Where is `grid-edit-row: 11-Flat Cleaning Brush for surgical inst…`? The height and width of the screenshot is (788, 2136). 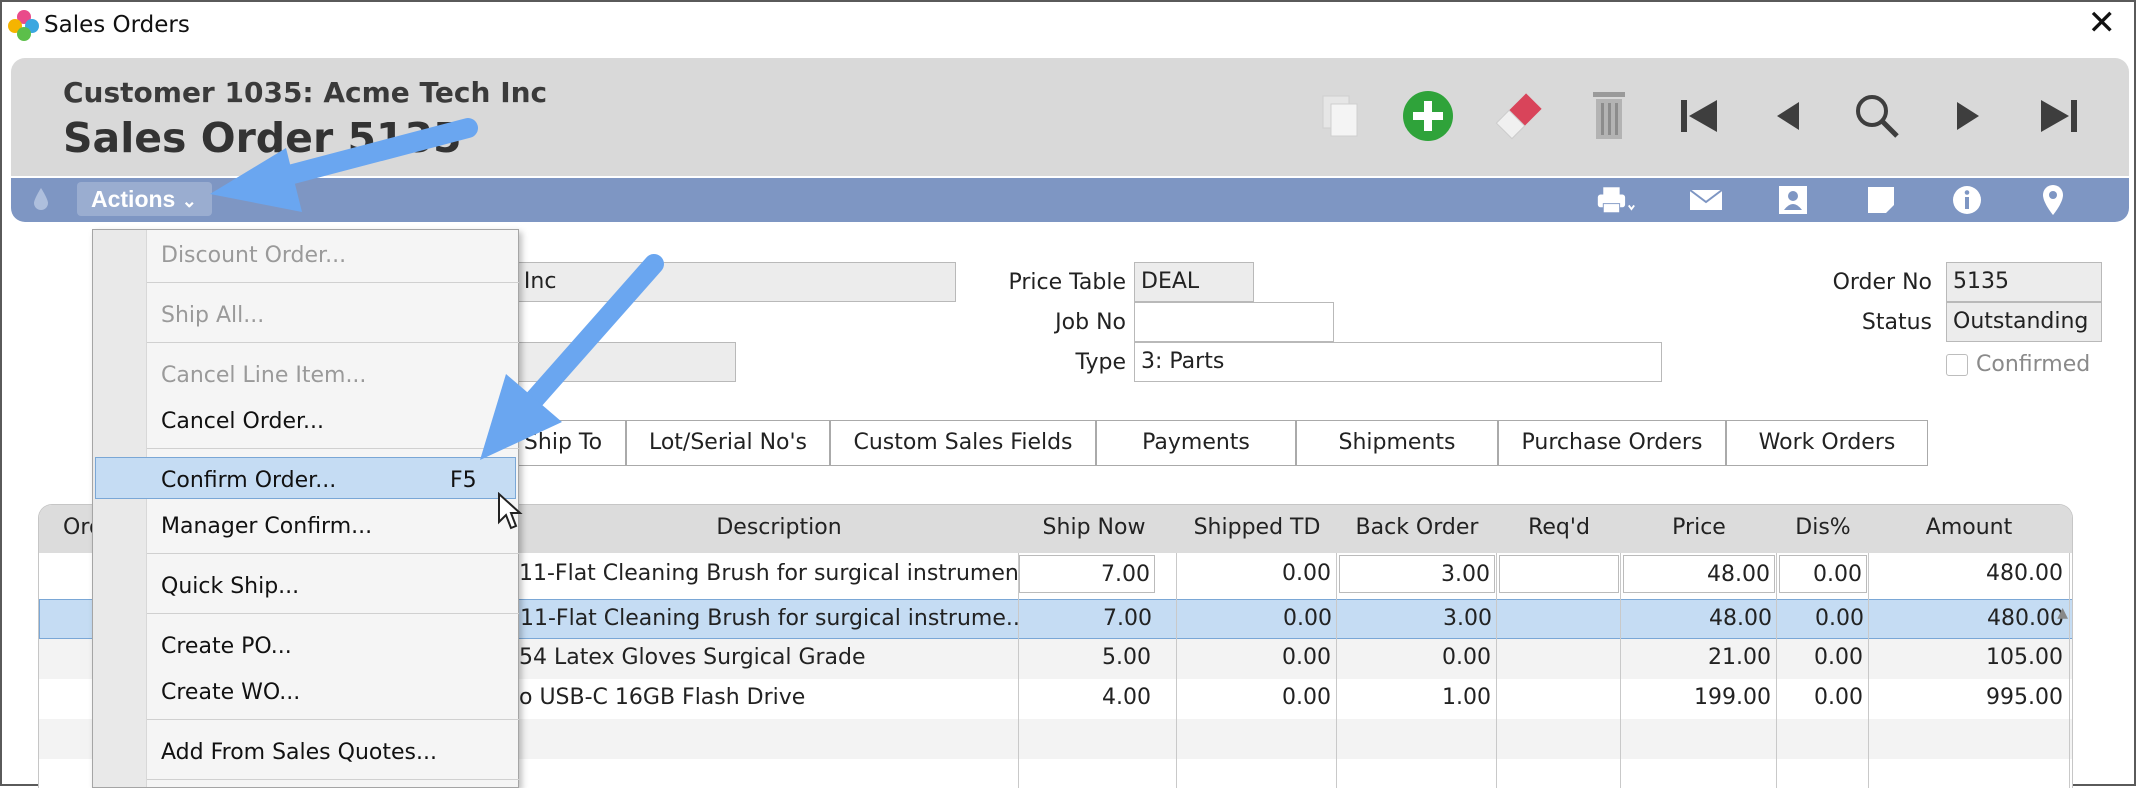 grid-edit-row: 11-Flat Cleaning Brush for surgical inst… is located at coordinates (1055, 575).